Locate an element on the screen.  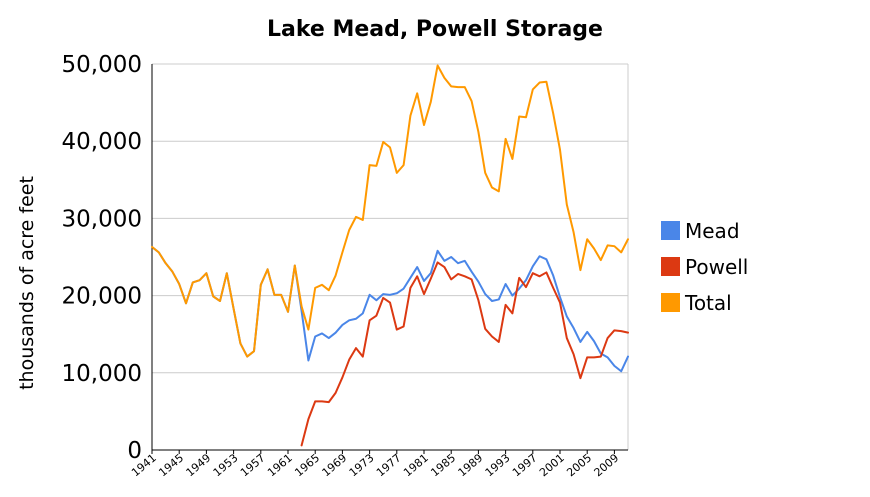
series-line-powell is located at coordinates (464, 354).